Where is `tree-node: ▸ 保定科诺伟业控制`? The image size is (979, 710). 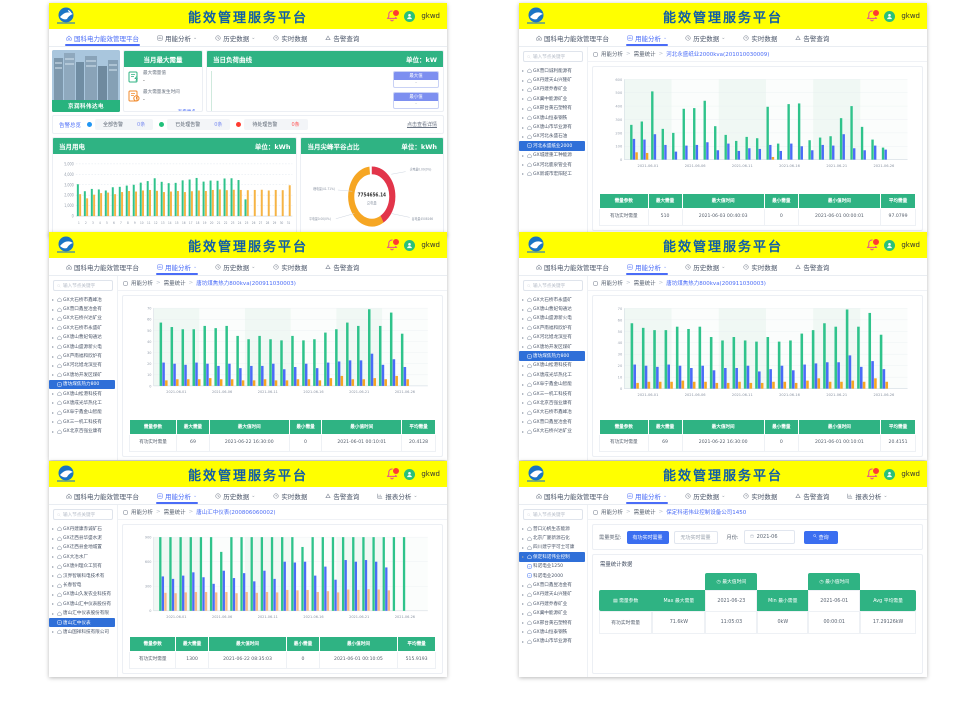 tree-node: ▸ 保定科诺伟业控制 is located at coordinates (552, 557).